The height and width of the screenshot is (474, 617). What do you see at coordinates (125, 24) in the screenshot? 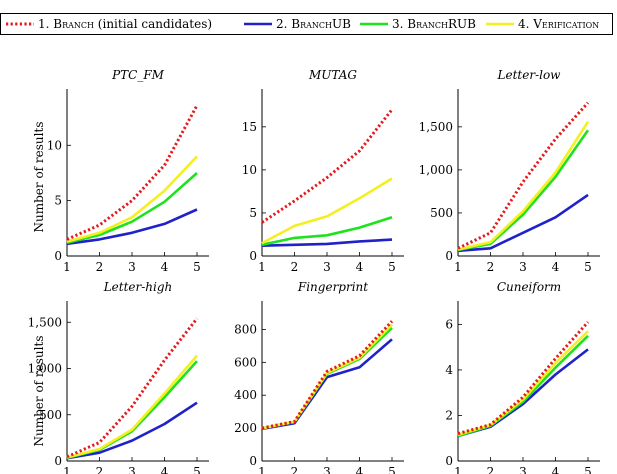
I see `legend-label-1: 1. Branch (initial candidates)` at bounding box center [125, 24].